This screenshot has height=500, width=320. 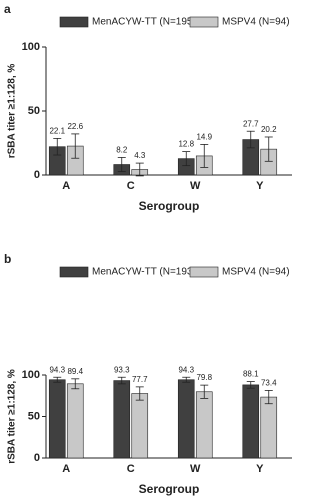 What do you see at coordinates (7, 259) in the screenshot?
I see `panel-label: b` at bounding box center [7, 259].